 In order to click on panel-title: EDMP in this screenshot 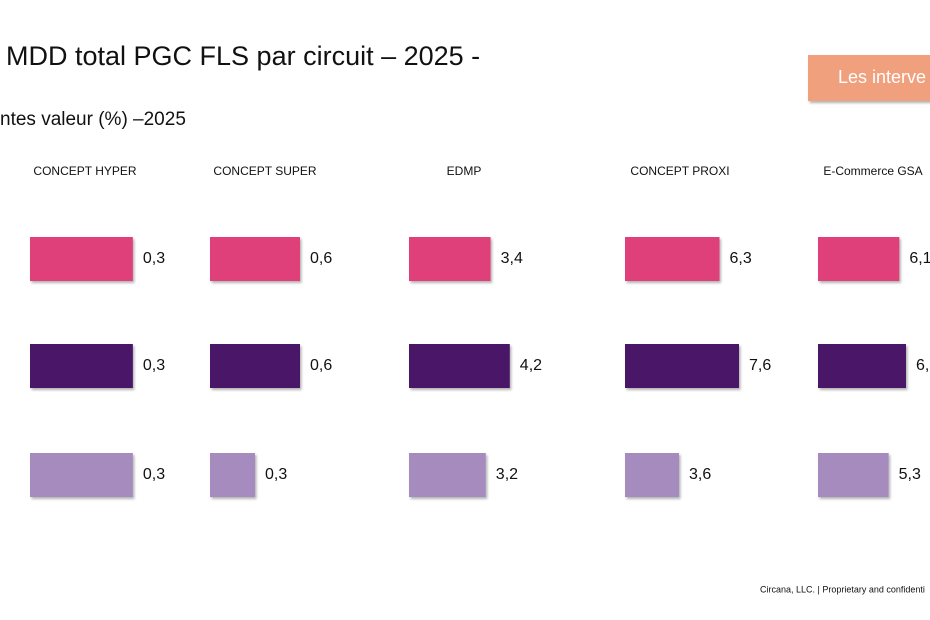, I will do `click(464, 171)`.